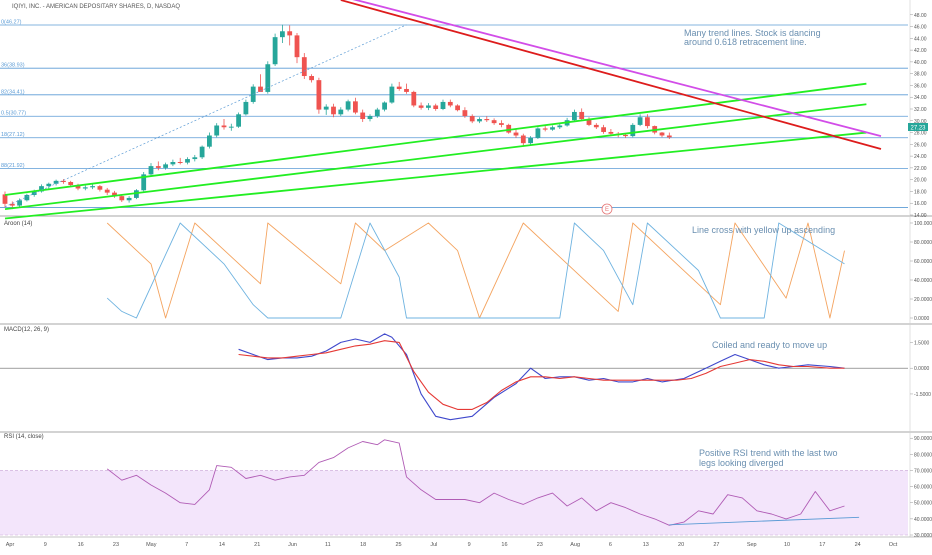 Image resolution: width=932 pixels, height=555 pixels. Describe the element at coordinates (920, 157) in the screenshot. I see `axis-tick-label: 24.00` at that location.